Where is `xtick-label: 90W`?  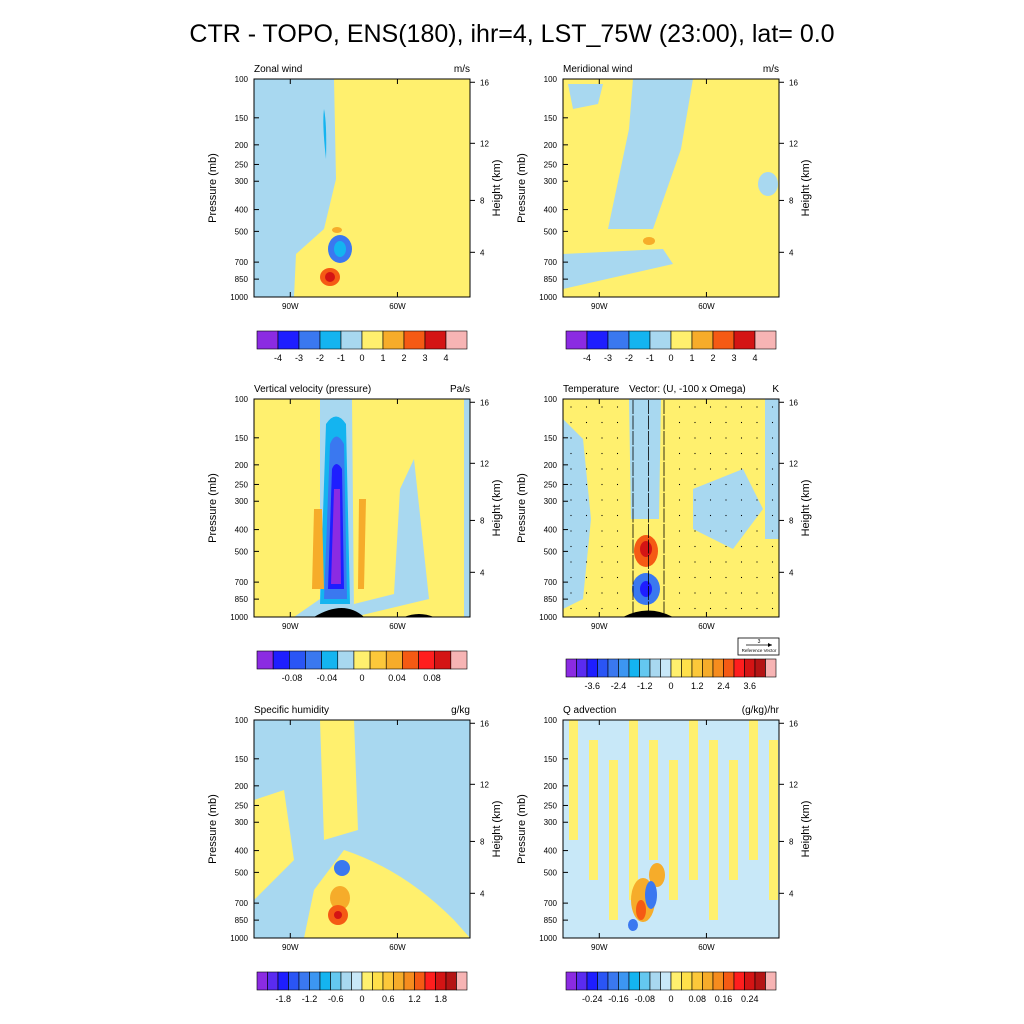 xtick-label: 90W is located at coordinates (290, 626).